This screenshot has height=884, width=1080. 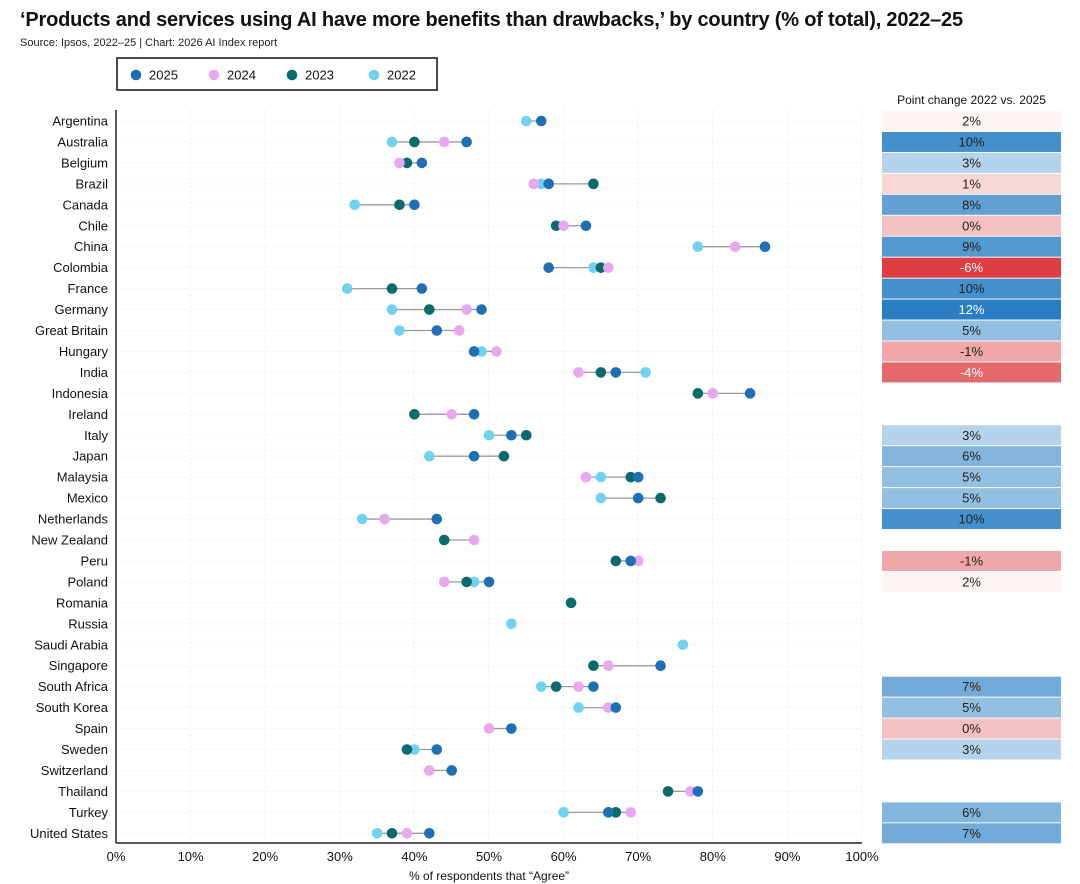 I want to click on change-label: 5%, so click(x=971, y=477).